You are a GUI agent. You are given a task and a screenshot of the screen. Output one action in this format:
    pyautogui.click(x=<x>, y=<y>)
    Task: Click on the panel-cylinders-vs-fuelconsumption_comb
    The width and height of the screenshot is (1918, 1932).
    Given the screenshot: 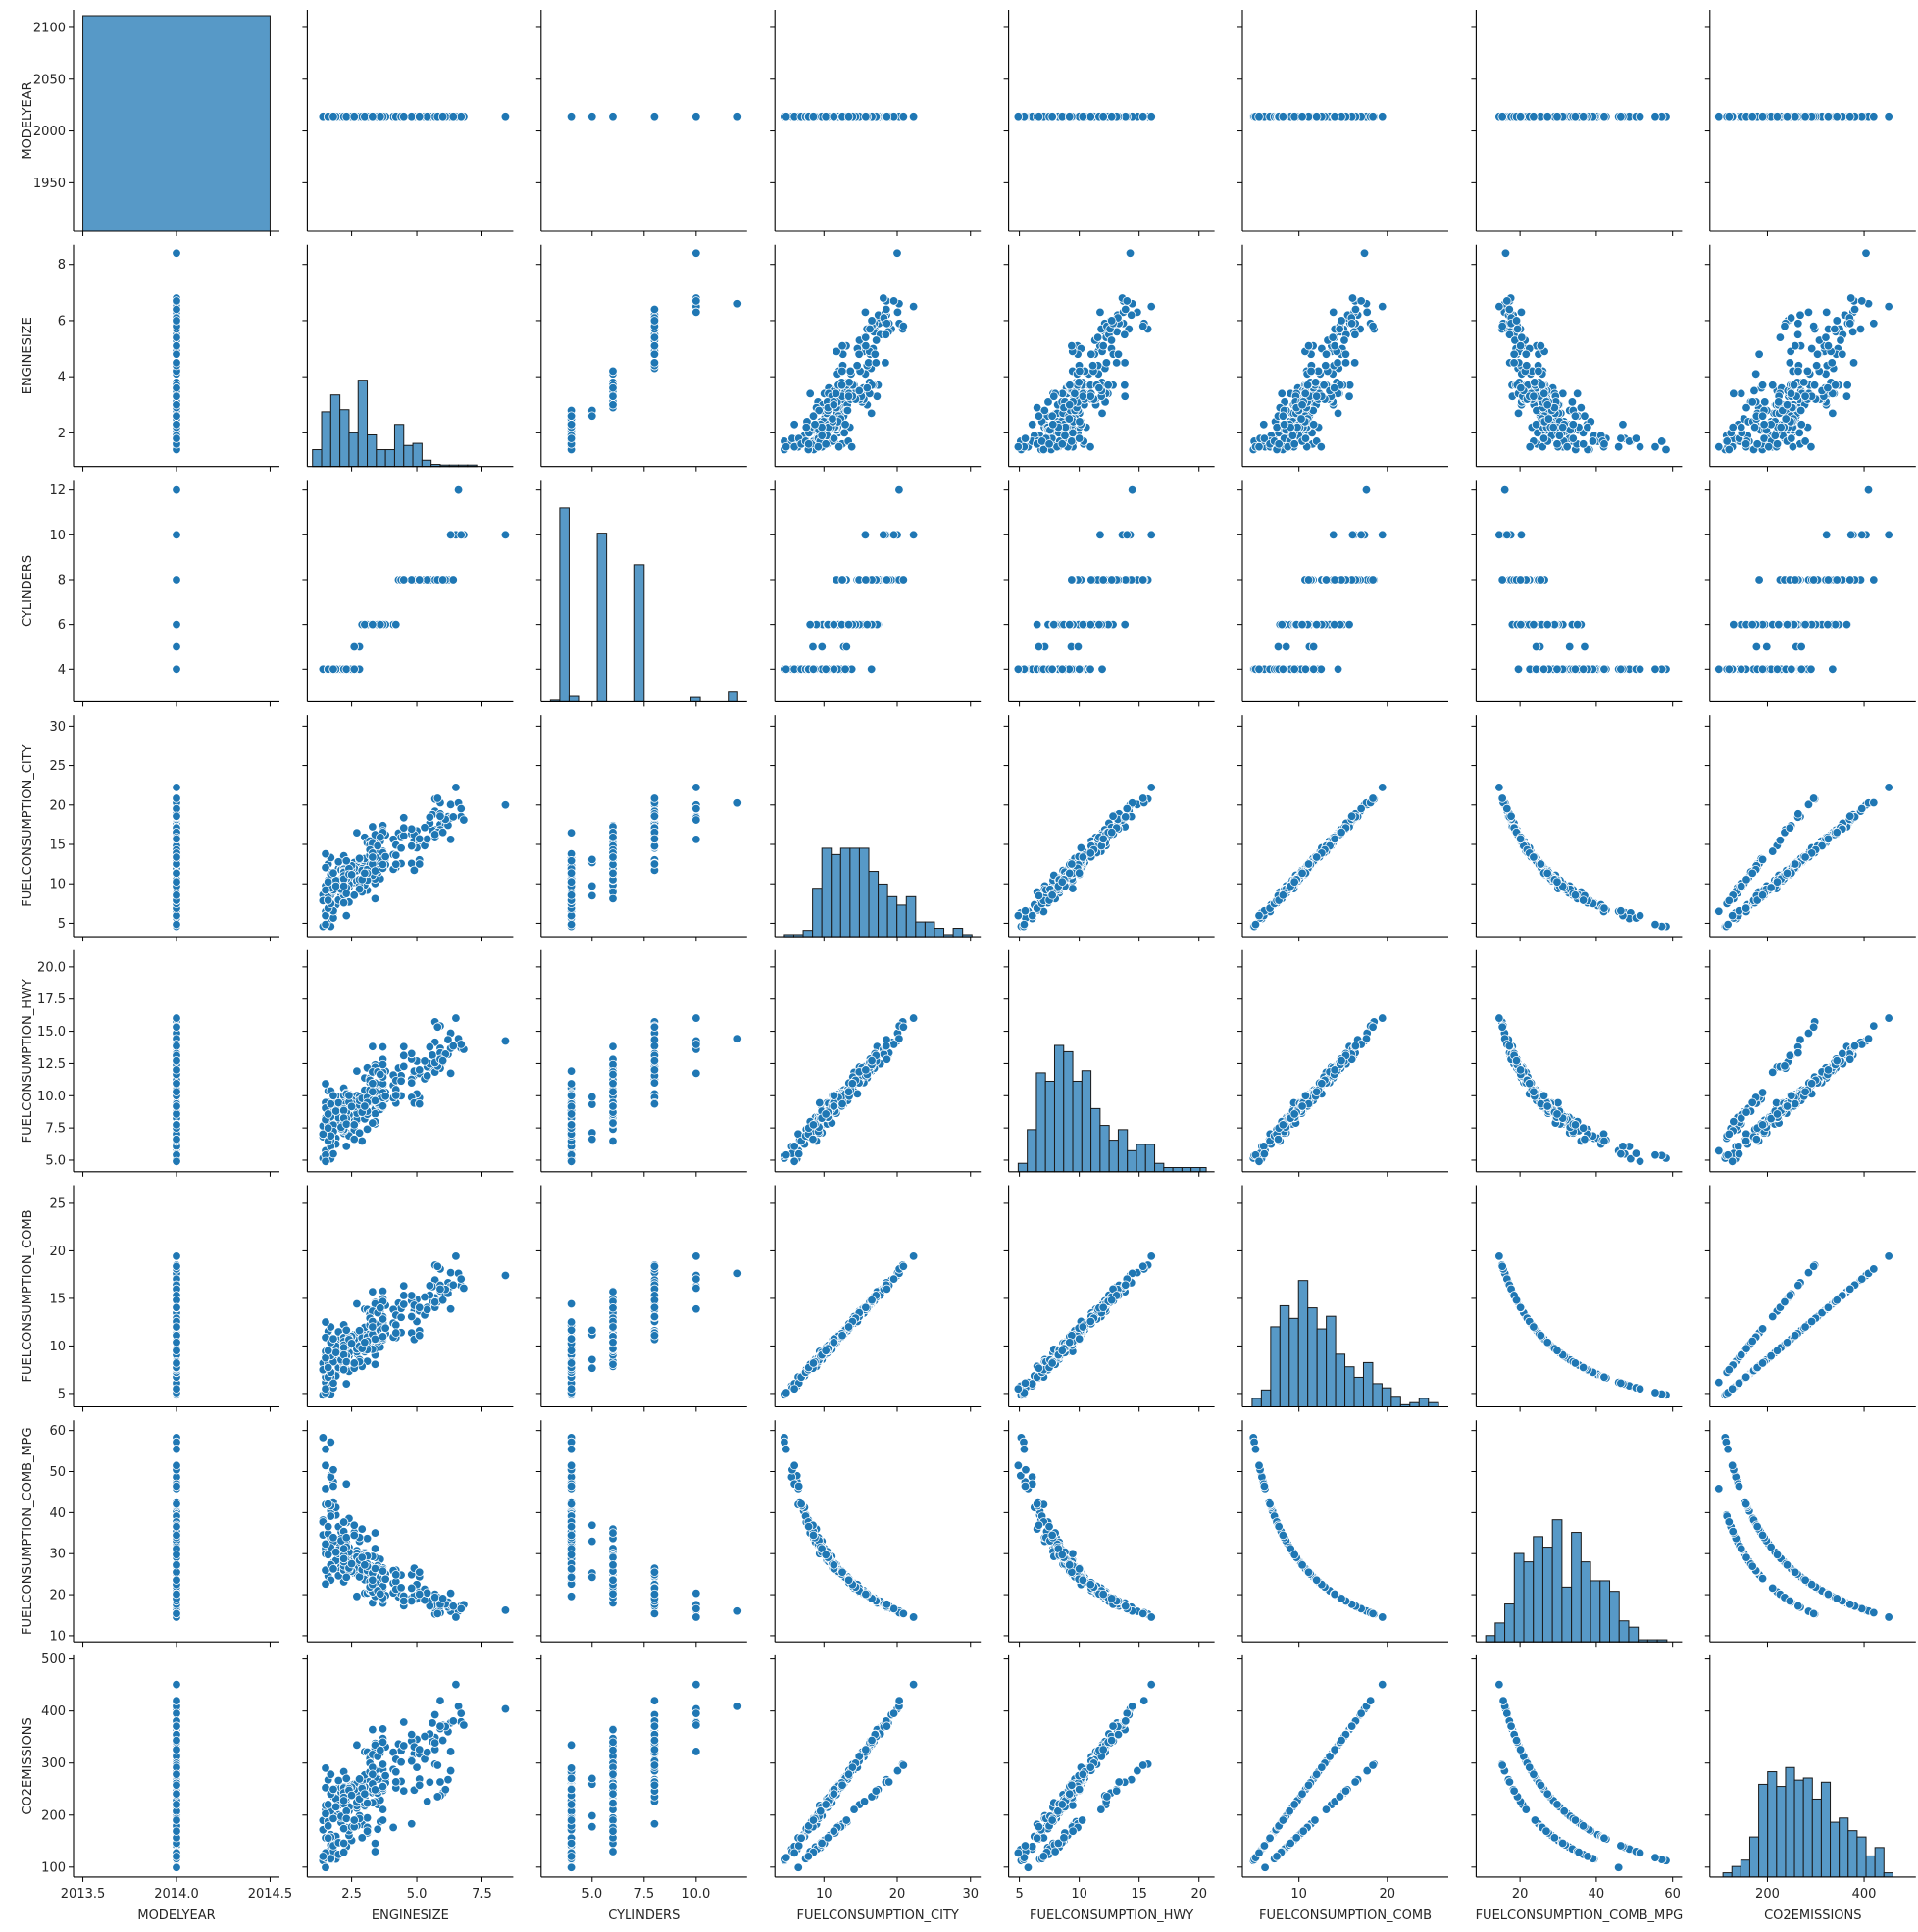 What is the action you would take?
    pyautogui.click(x=1343, y=593)
    